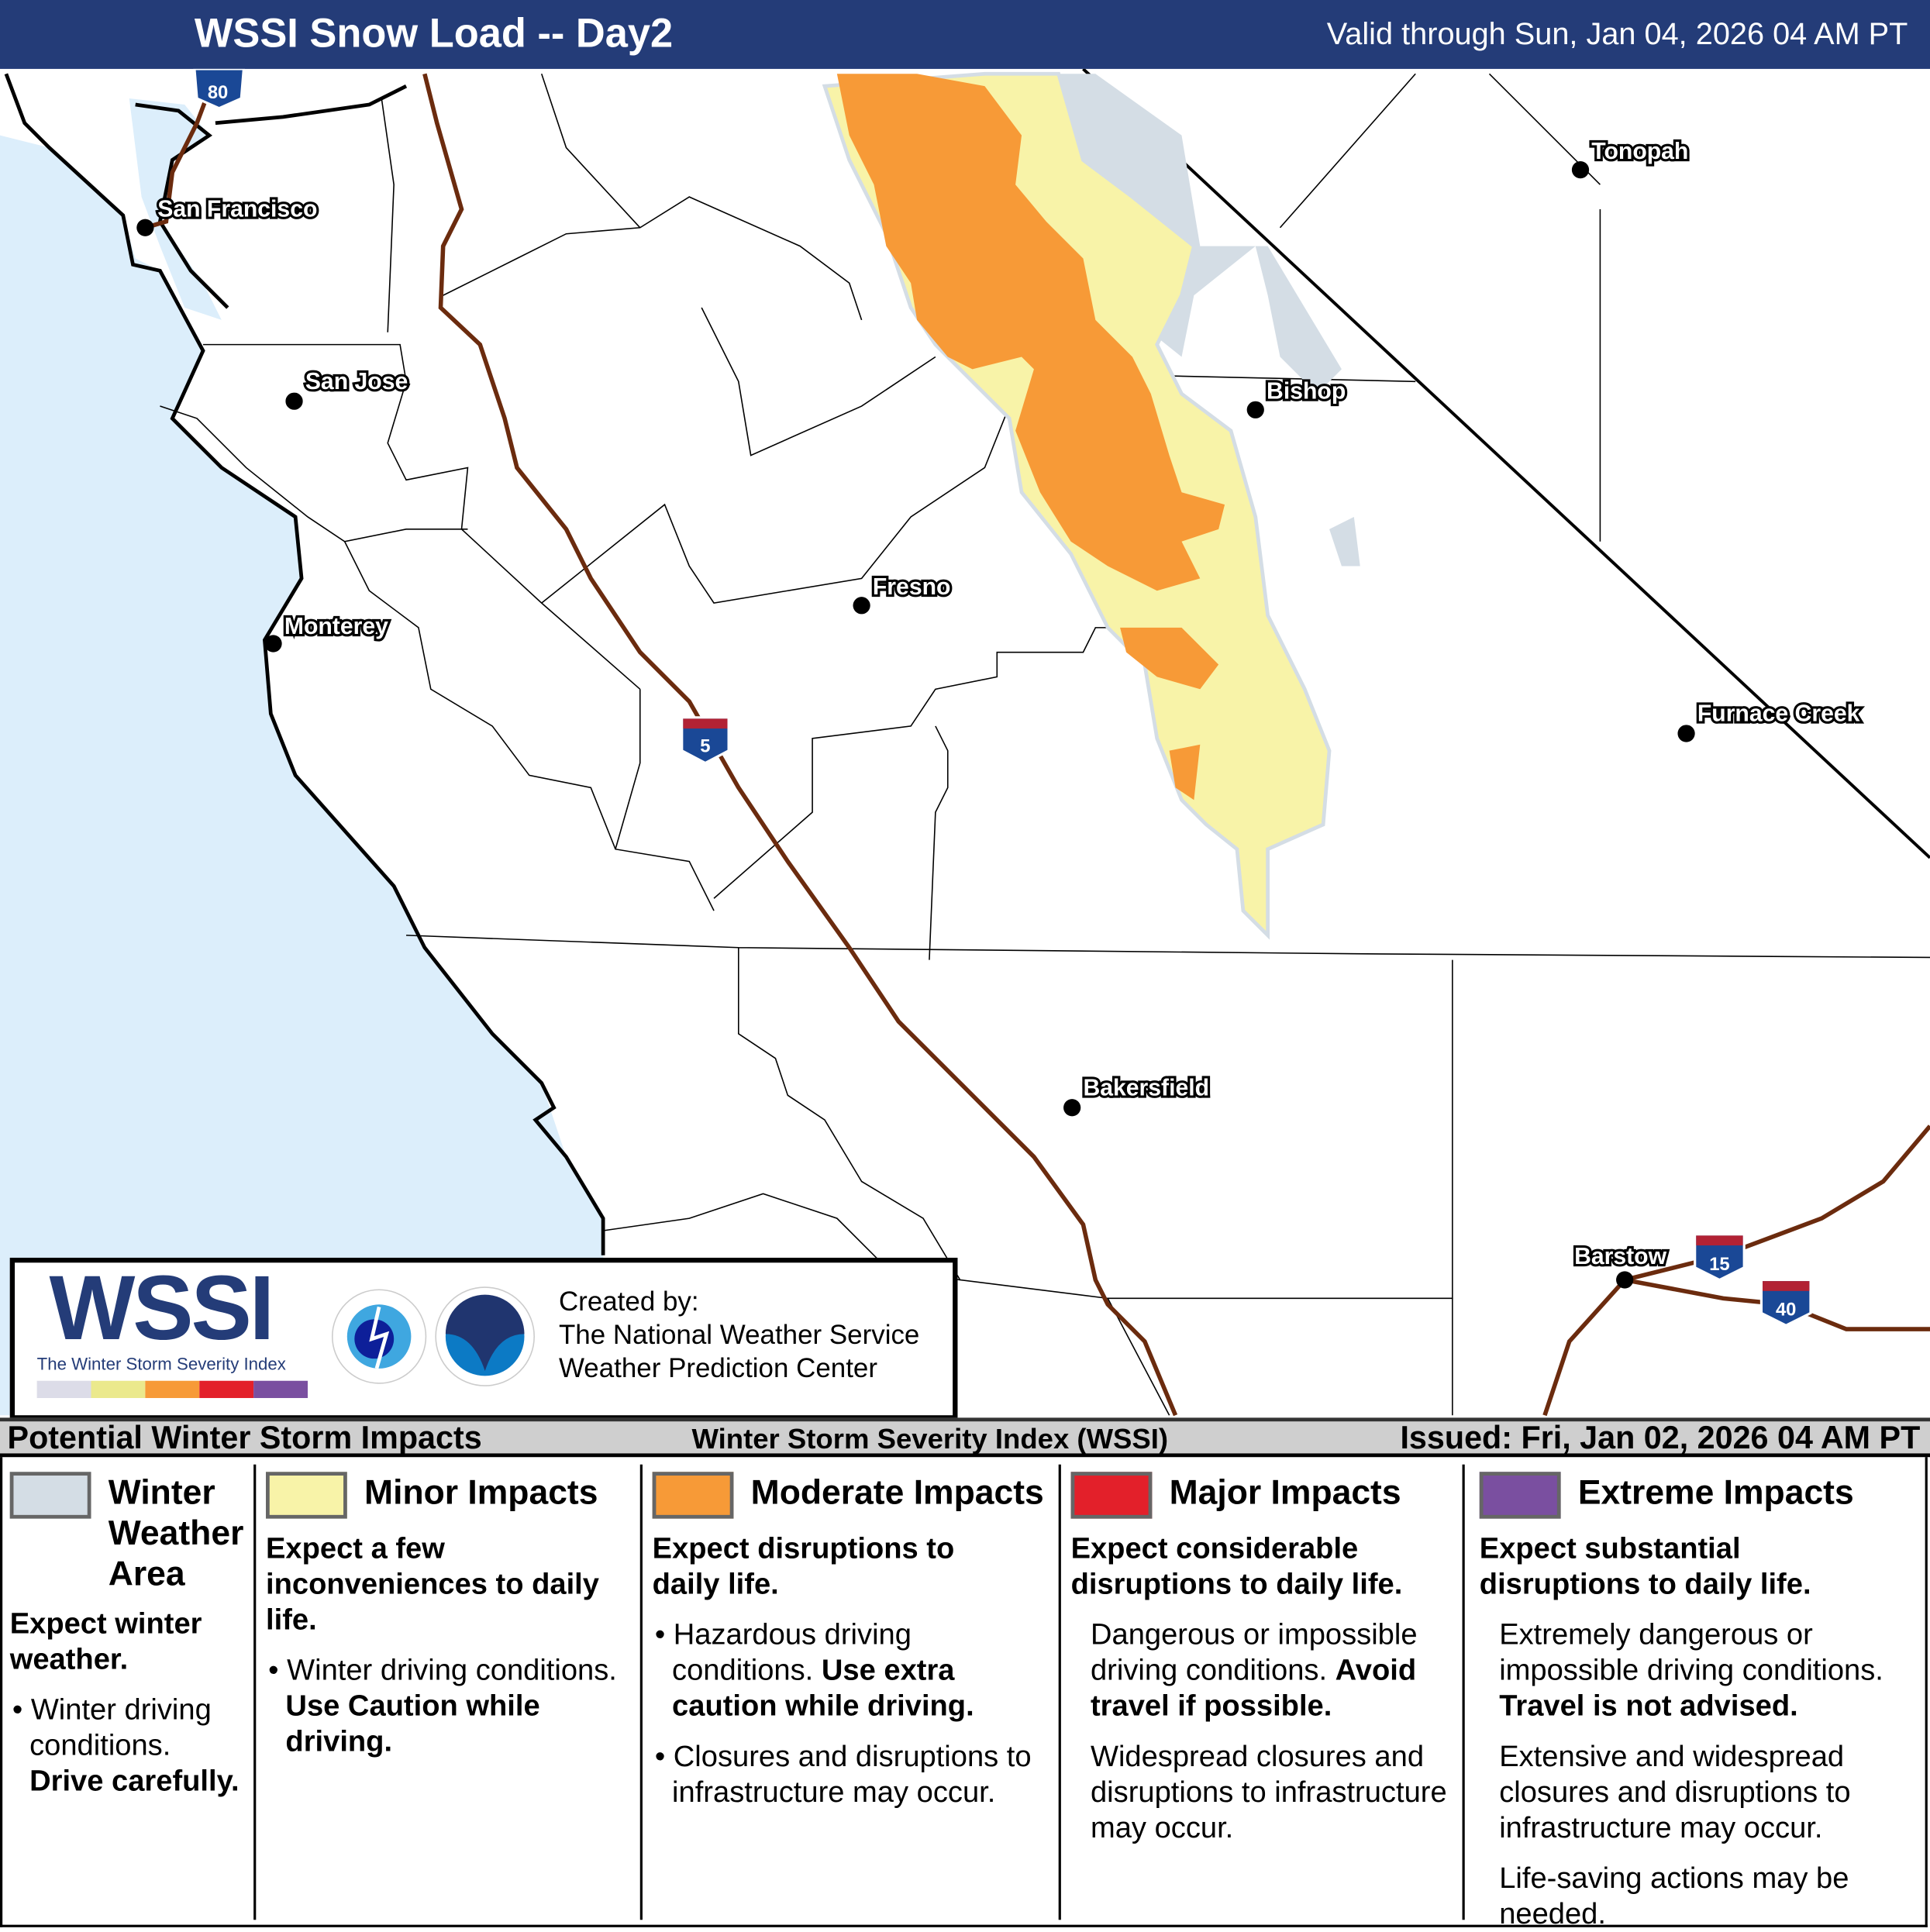 Image resolution: width=1930 pixels, height=1932 pixels. Describe the element at coordinates (1620, 1256) in the screenshot. I see `svg-text: Barstow` at that location.